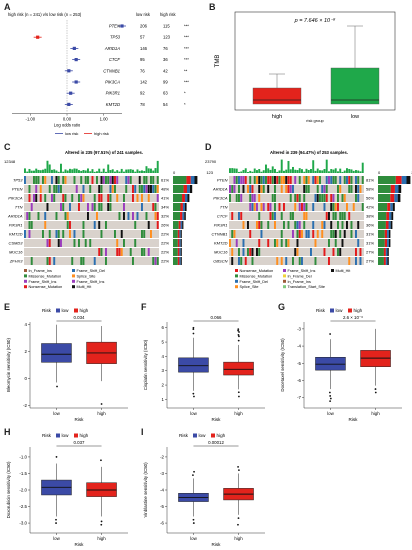 The image size is (412, 550). Describe the element at coordinates (16, 252) in the screenshot. I see `gene-label: MUC16` at that location.